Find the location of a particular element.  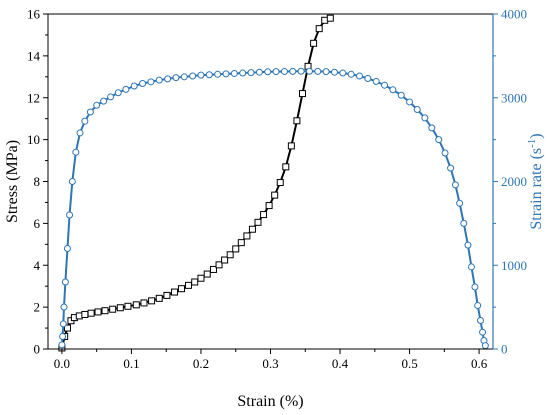

y-right-title-sup: -1 is located at coordinates (532, 143).